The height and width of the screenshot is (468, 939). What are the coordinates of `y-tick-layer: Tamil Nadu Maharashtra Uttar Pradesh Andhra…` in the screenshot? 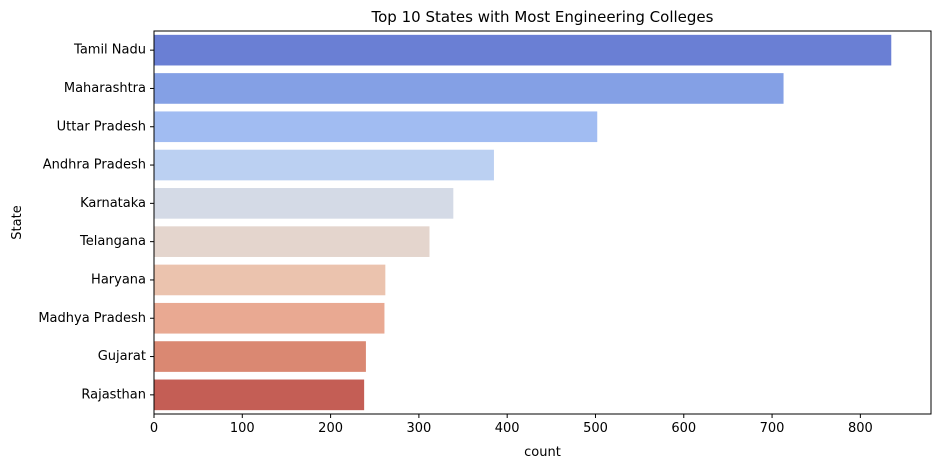 It's located at (96, 222).